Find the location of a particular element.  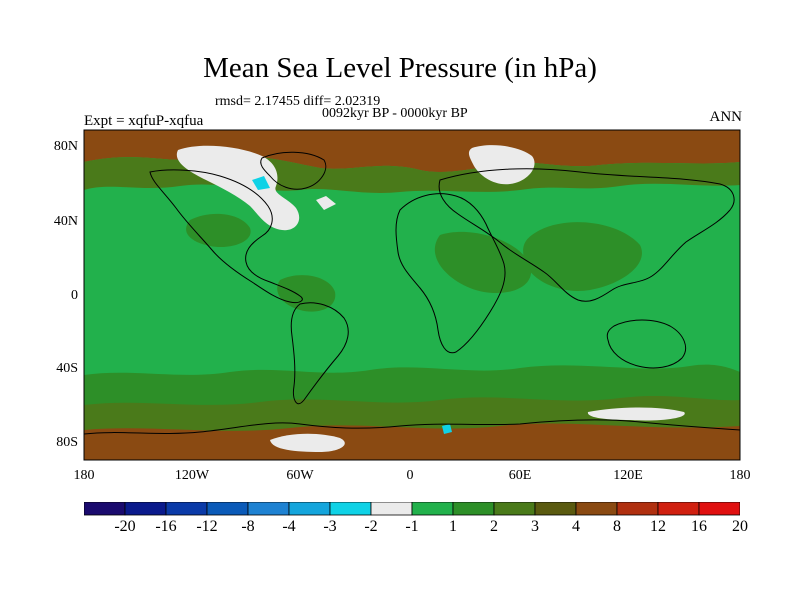

lon-label-60w: 60W is located at coordinates (300, 475).